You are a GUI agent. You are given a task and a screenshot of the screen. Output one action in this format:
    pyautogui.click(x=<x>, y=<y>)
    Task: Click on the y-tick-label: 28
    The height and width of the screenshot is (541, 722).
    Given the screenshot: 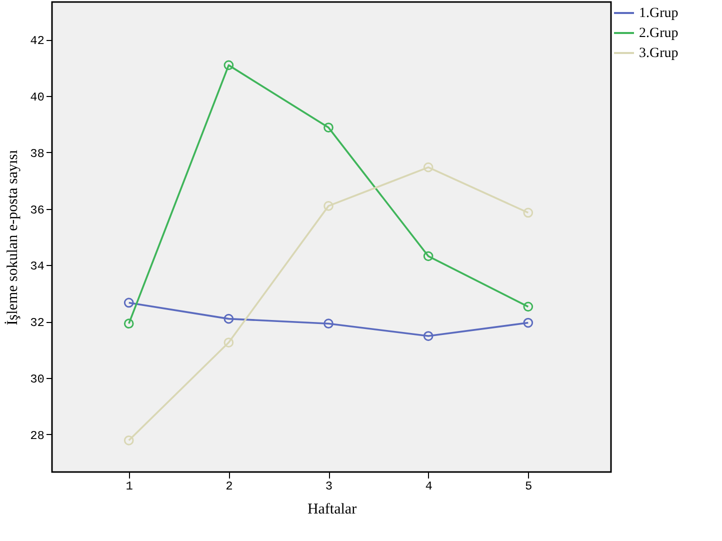 What is the action you would take?
    pyautogui.click(x=37, y=435)
    